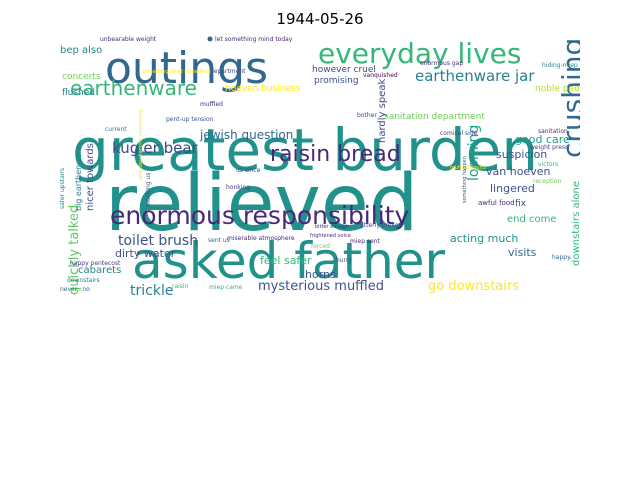  I want to click on word-unbearable-weight: unbearable weight, so click(128, 39).